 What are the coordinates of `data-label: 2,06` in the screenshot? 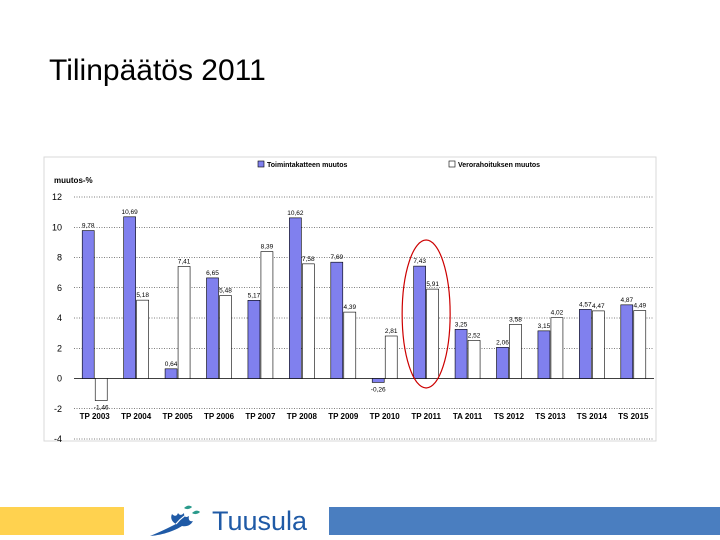 It's located at (502, 342).